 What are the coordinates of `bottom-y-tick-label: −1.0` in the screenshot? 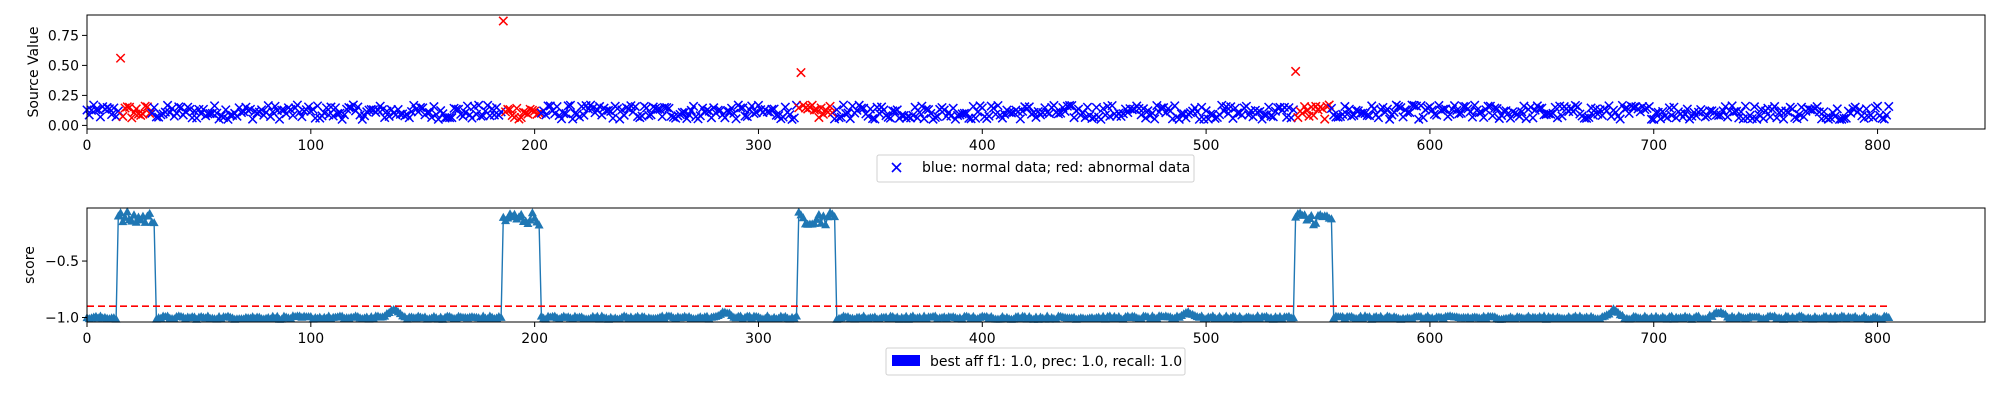 It's located at (62, 318).